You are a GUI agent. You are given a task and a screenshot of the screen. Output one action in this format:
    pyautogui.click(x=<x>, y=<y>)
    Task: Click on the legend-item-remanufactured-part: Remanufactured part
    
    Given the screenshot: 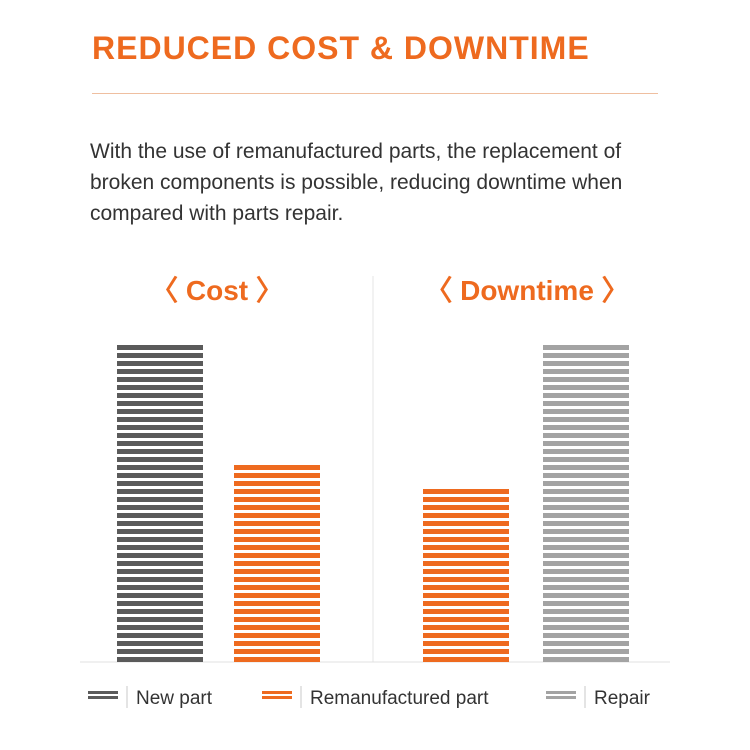 What is the action you would take?
    pyautogui.click(x=375, y=697)
    